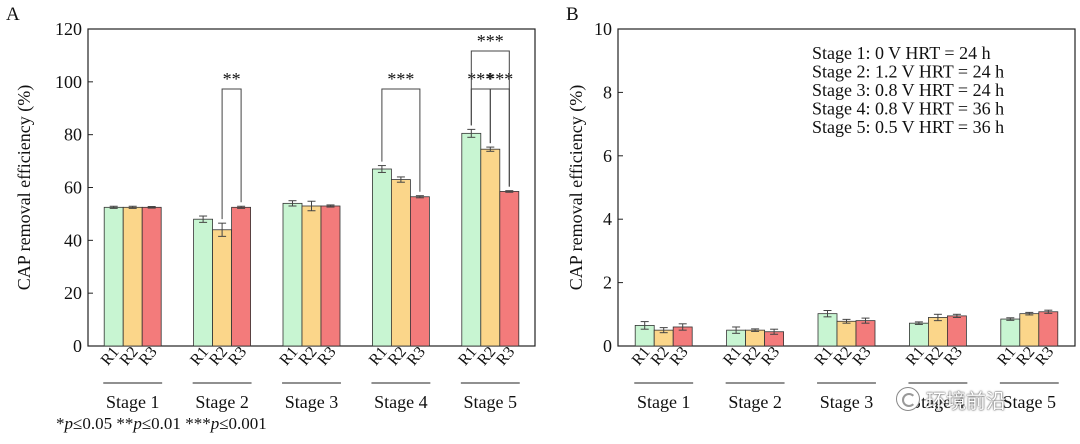 The height and width of the screenshot is (444, 1080). Describe the element at coordinates (908, 90) in the screenshot. I see `legend-line-3: Stage 3: 0.8 V HRT = 24 h` at that location.